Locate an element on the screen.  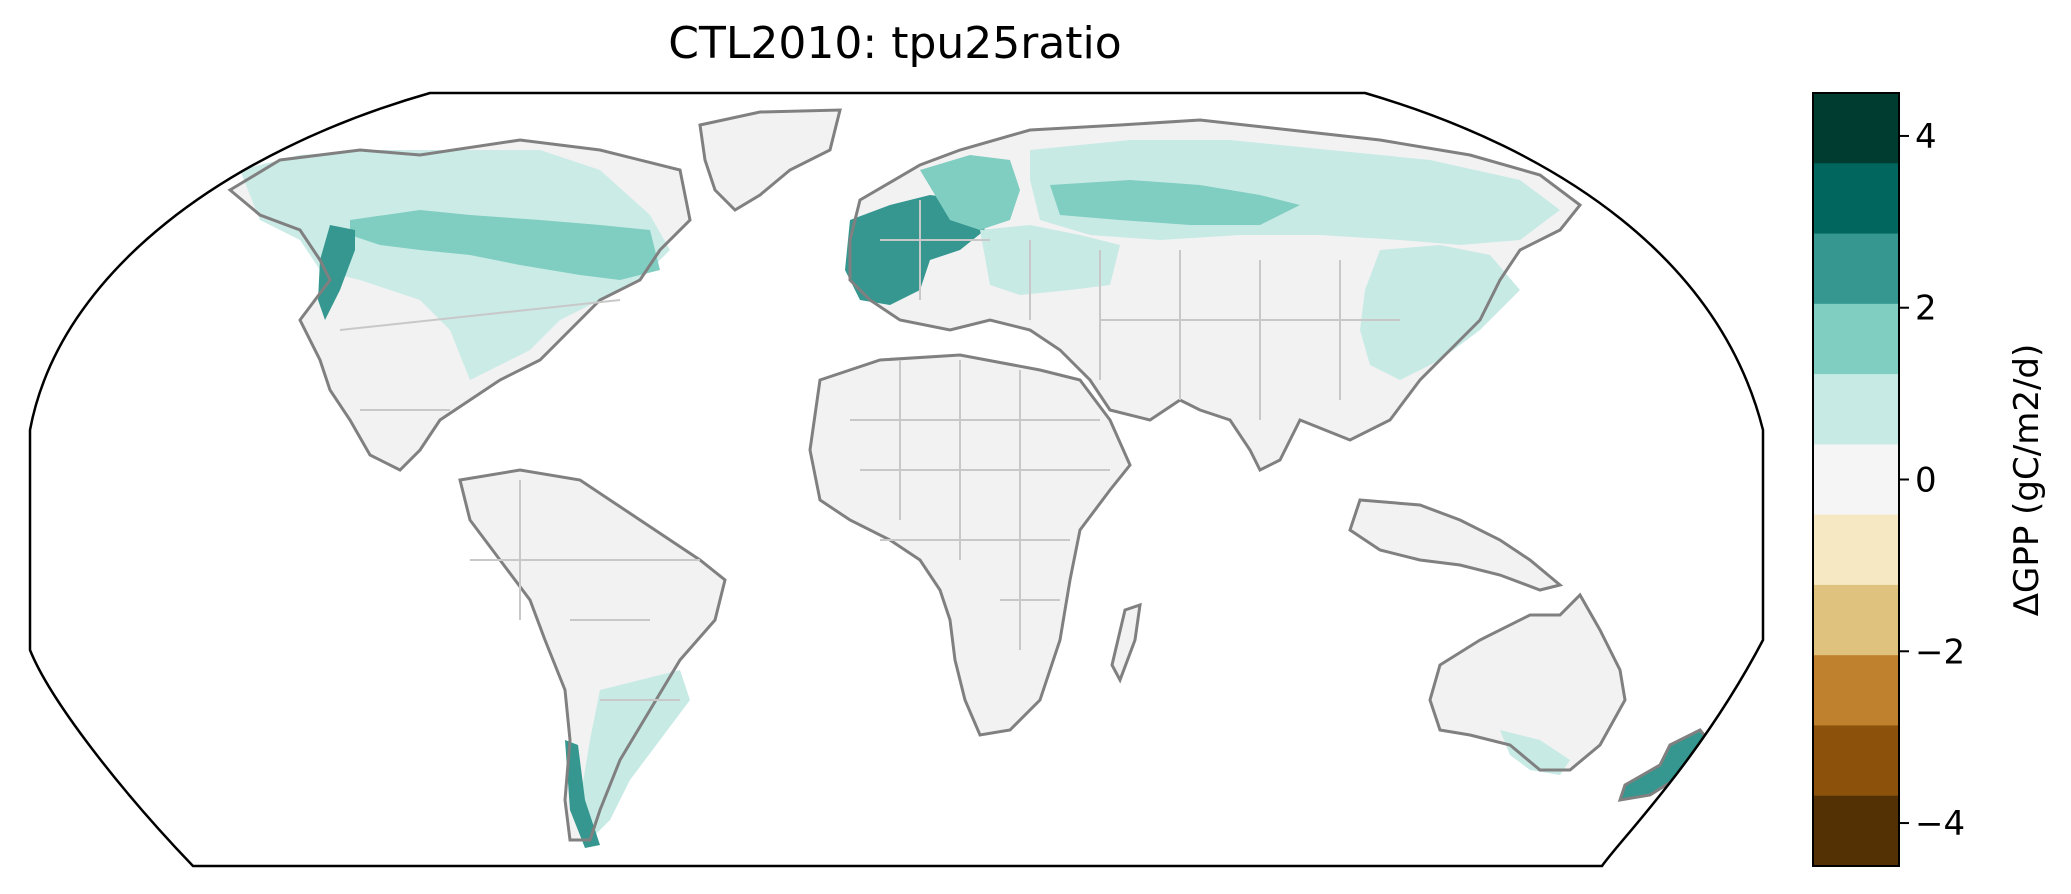
chile-coast-response is located at coordinates (582, 794).